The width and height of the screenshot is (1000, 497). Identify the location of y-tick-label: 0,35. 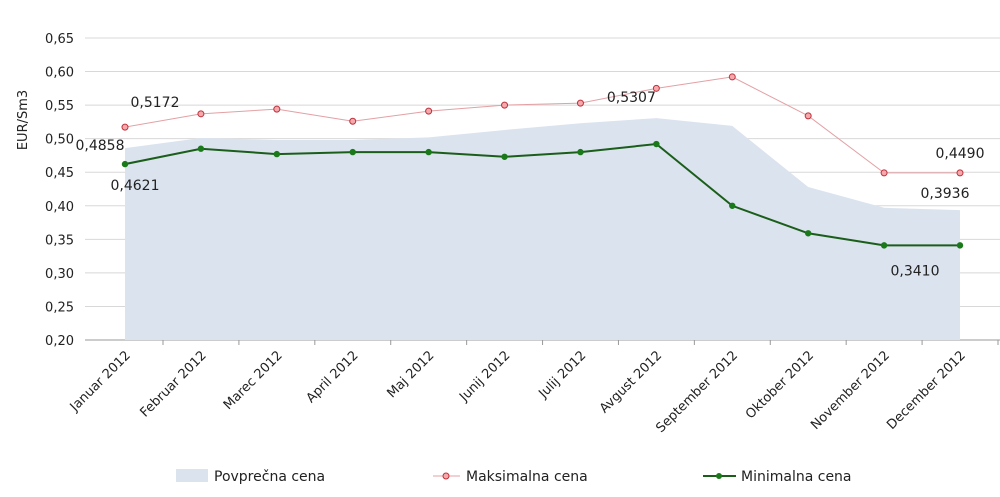
(59, 240).